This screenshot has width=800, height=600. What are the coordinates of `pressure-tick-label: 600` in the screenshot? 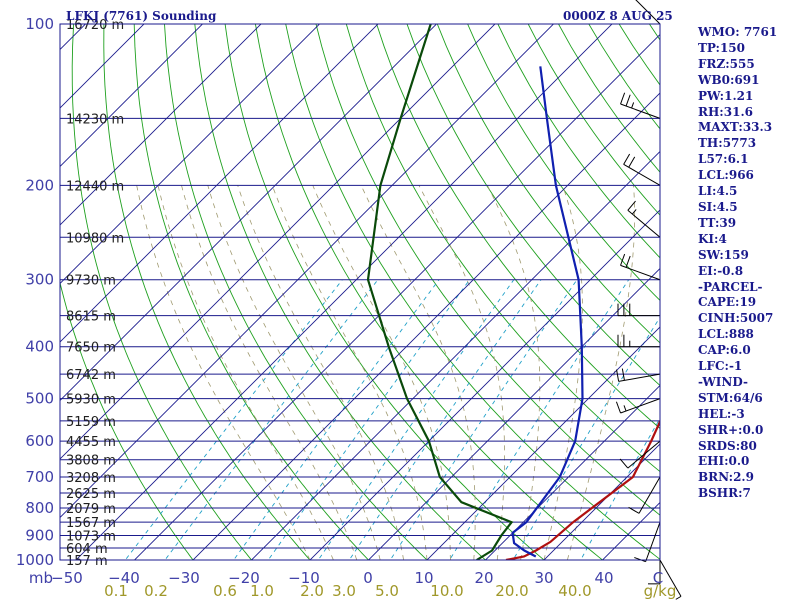 It's located at (39, 441).